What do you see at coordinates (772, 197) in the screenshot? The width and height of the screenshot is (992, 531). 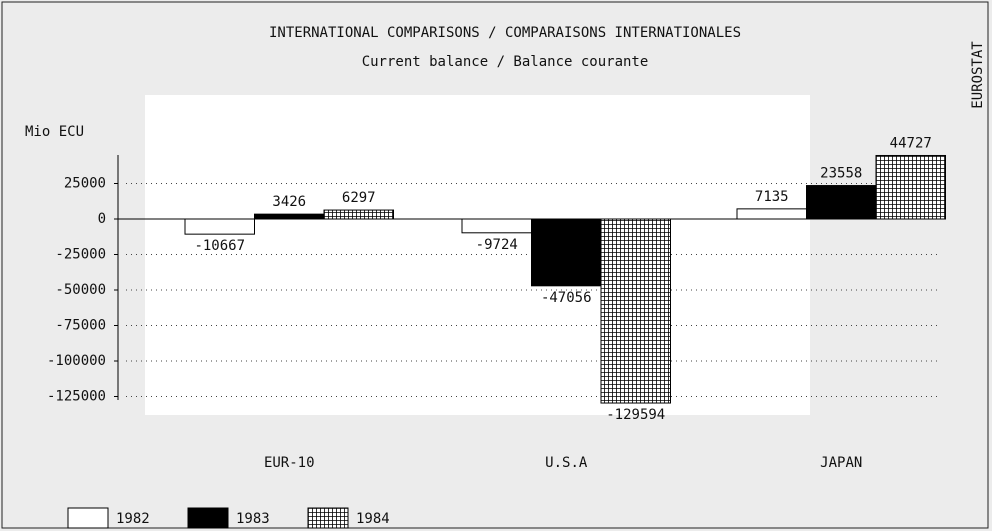 I see `value-label: 7135` at bounding box center [772, 197].